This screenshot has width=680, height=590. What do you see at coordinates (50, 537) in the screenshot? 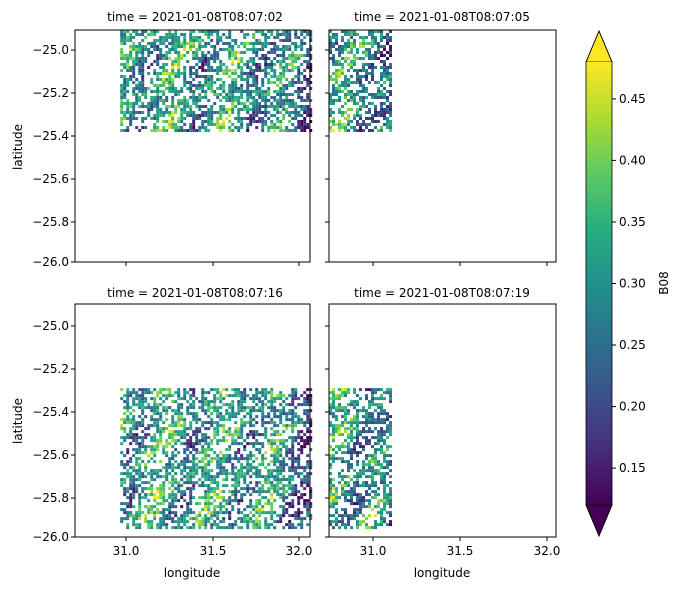
I see `ytick-label: −26.0` at bounding box center [50, 537].